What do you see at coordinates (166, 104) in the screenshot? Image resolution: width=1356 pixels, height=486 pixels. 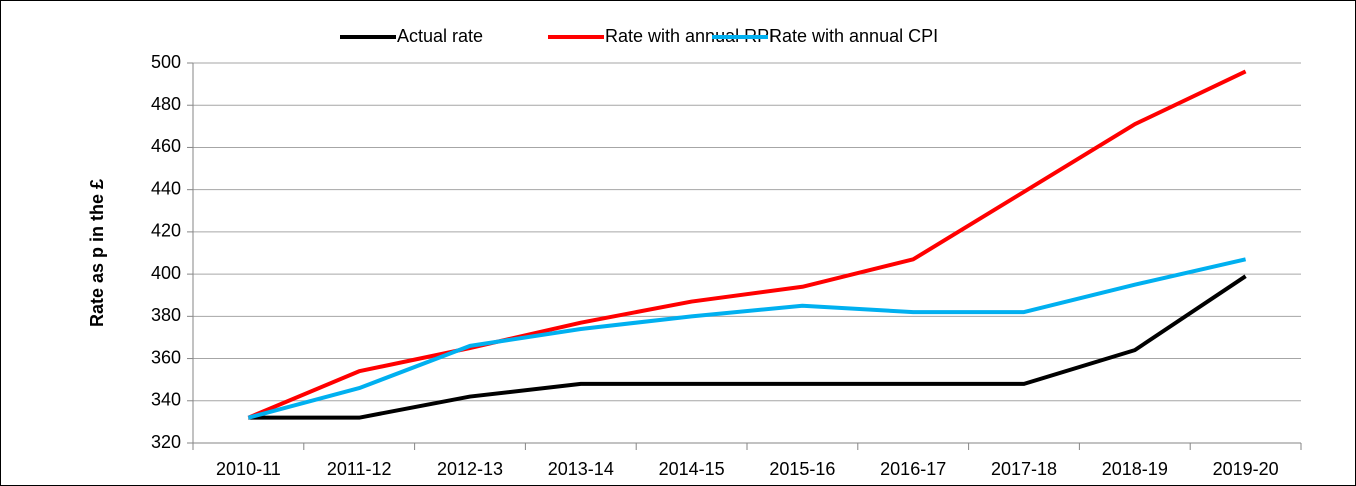 I see `y-tick-label: 480` at bounding box center [166, 104].